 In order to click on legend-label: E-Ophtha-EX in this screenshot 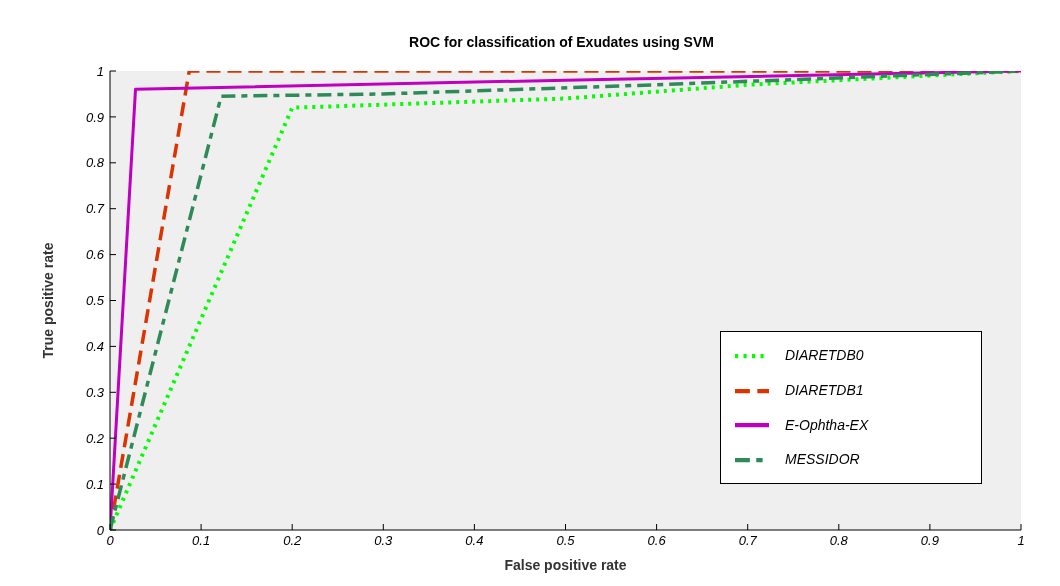, I will do `click(827, 424)`.